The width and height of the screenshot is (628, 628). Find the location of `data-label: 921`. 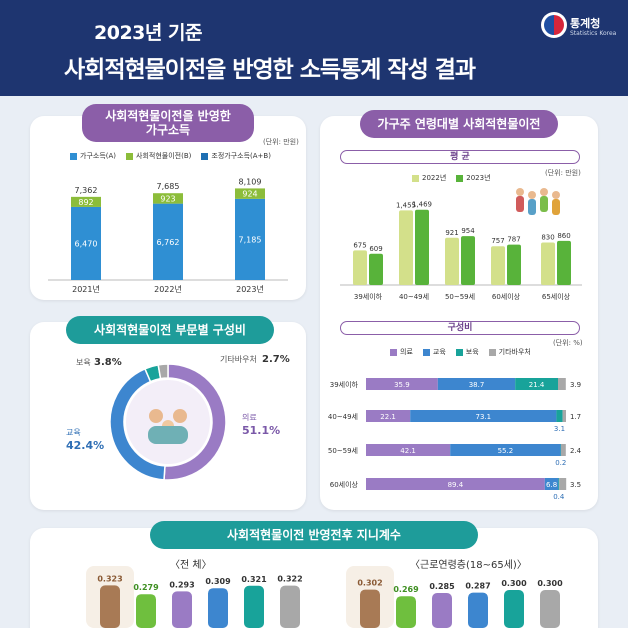

data-label: 921 is located at coordinates (451, 233).